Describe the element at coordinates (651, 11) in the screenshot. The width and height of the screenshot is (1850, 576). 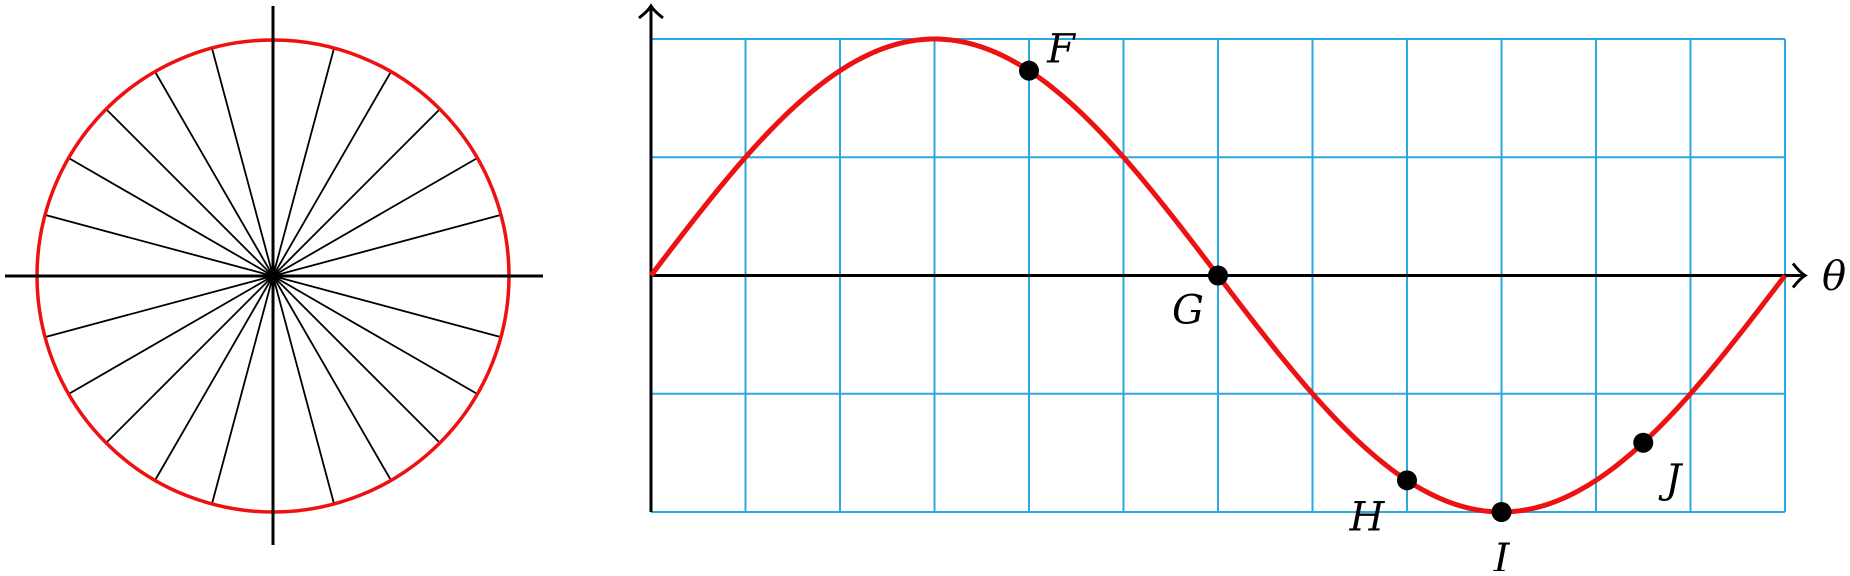
I see `y-axis-arrowhead` at that location.